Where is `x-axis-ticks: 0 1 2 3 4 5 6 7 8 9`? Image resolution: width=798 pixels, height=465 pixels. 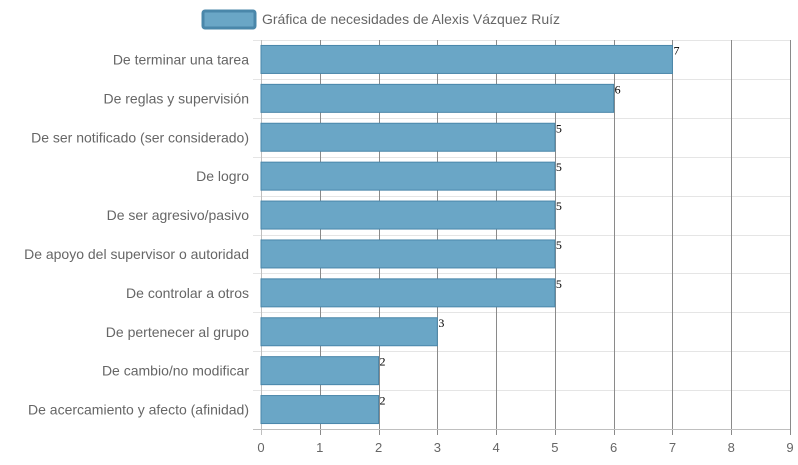
x-axis-ticks: 0 1 2 3 4 5 6 7 8 9 is located at coordinates (525, 447).